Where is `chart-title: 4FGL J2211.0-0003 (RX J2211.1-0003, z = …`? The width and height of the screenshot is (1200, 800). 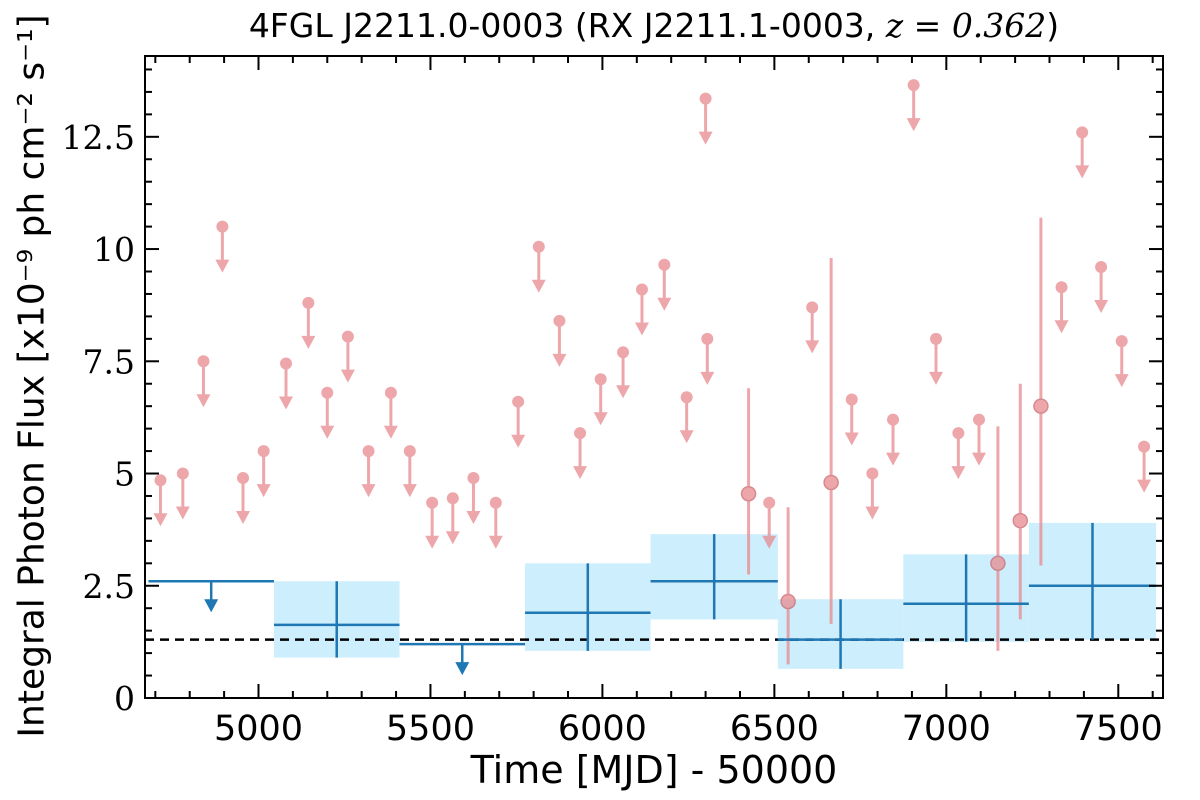
chart-title: 4FGL J2211.0-0003 (RX J2211.1-0003, z = … is located at coordinates (654, 25).